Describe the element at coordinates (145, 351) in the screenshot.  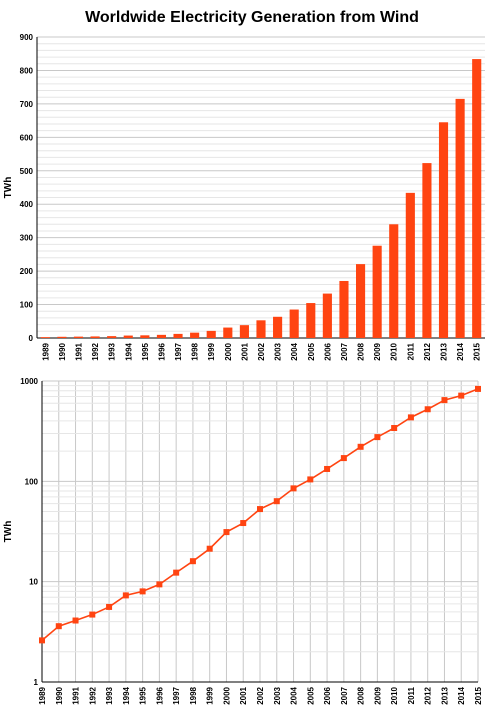
I see `x-tick-label: 1995` at that location.